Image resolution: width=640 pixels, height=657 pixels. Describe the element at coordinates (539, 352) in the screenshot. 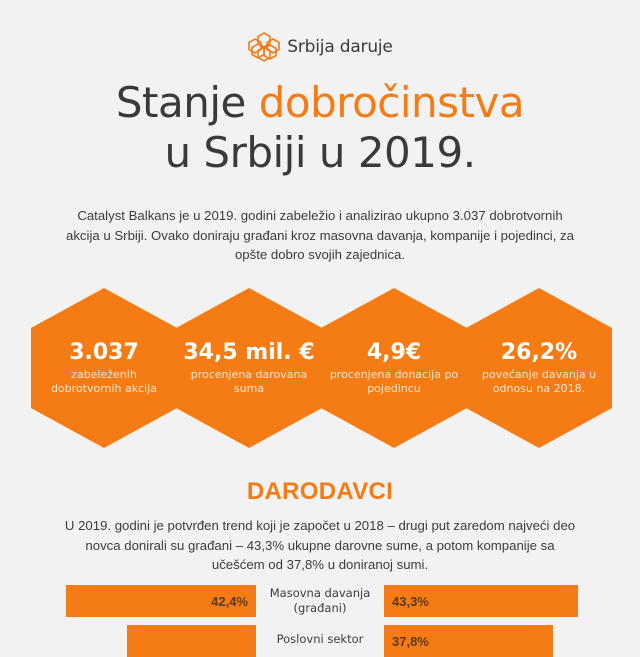

I see `stat-value: 26,2%` at that location.